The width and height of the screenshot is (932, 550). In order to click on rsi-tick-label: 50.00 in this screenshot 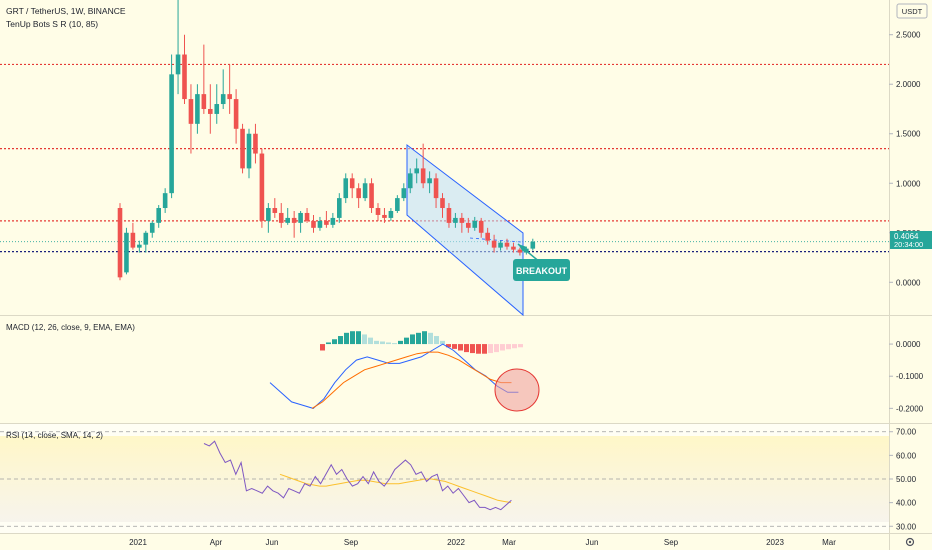, I will do `click(906, 479)`.